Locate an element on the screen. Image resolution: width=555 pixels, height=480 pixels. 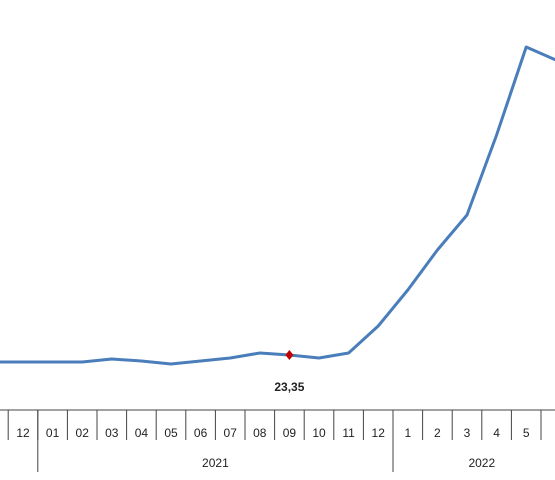
x-tick-label: 10 is located at coordinates (319, 433).